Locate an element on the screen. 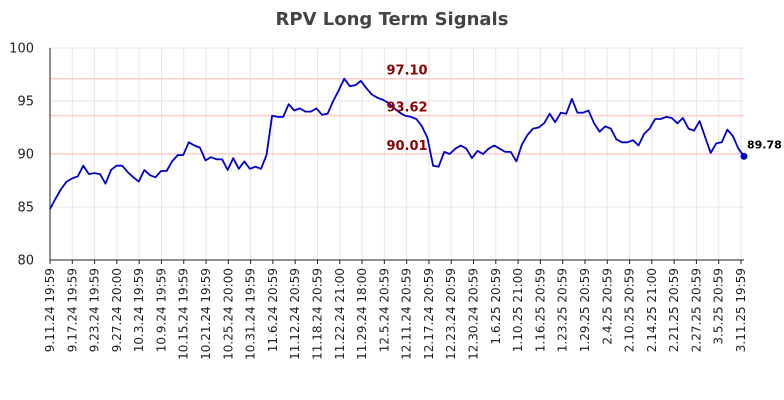 This screenshot has width=784, height=400. last-point-marker is located at coordinates (744, 156).